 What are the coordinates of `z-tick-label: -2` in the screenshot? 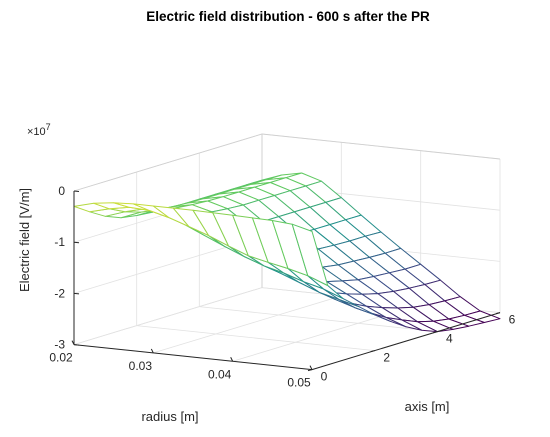 It's located at (59, 293).